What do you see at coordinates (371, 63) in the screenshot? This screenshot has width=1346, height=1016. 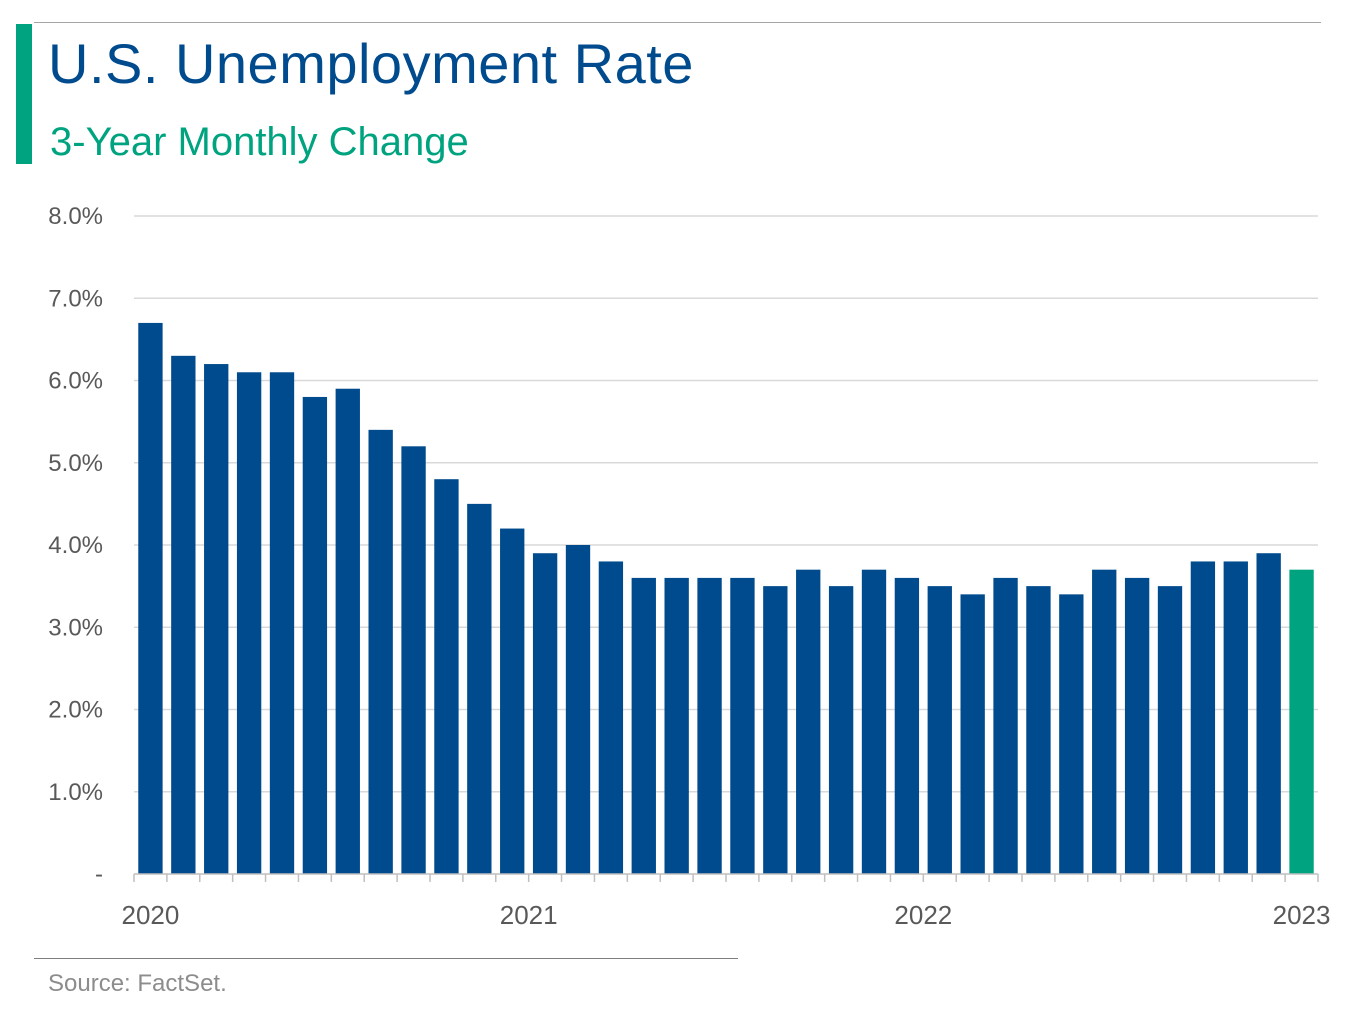 I see `chart-title: U.S. Unemployment Rate` at bounding box center [371, 63].